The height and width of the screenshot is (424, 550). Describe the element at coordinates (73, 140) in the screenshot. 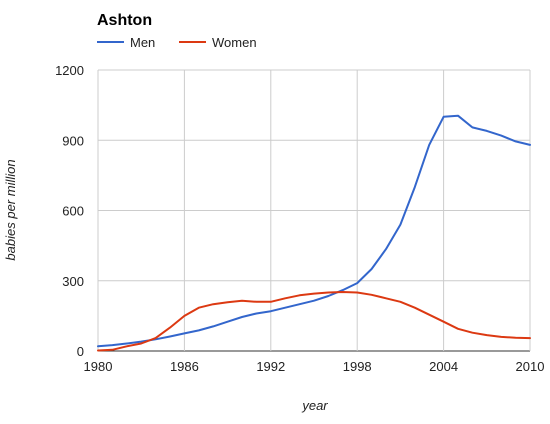

I see `y-tick-label: 900` at that location.